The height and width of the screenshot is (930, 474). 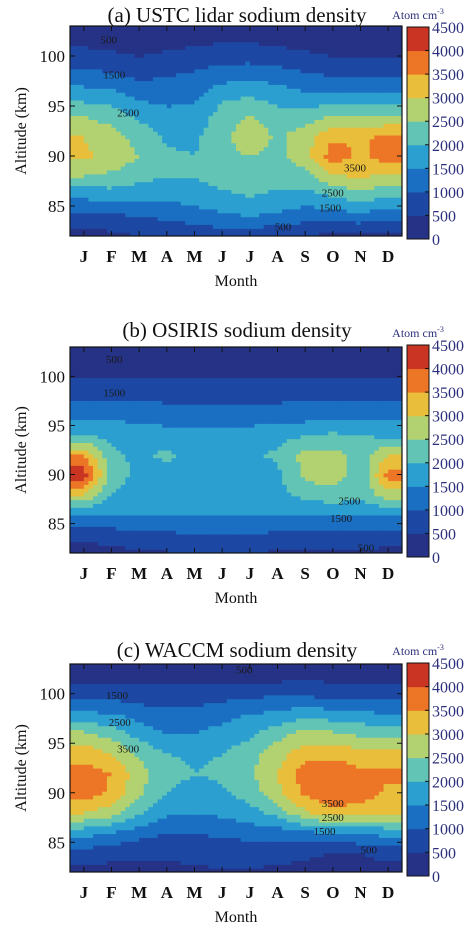 I want to click on colorbar-band, so click(x=418, y=203).